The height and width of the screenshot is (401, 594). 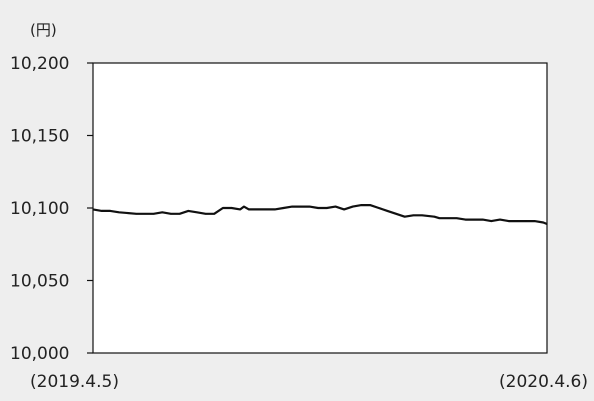 I want to click on x-axis-start-label: (2019.4.5), so click(x=74, y=382).